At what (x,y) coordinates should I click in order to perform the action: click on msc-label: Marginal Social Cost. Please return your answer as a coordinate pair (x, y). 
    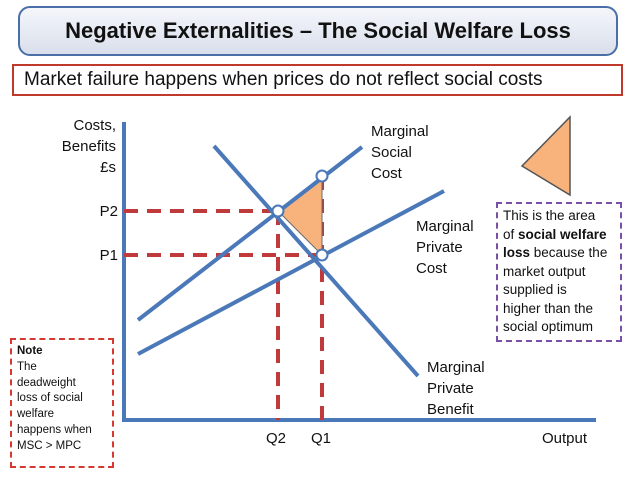
    Looking at the image, I should click on (400, 152).